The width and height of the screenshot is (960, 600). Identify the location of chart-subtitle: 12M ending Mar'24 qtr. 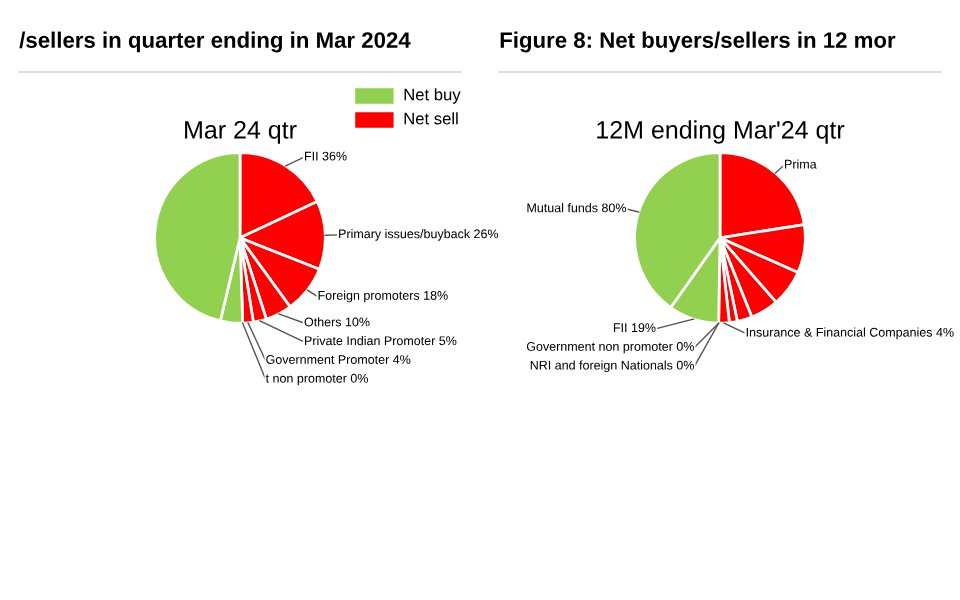
(721, 132).